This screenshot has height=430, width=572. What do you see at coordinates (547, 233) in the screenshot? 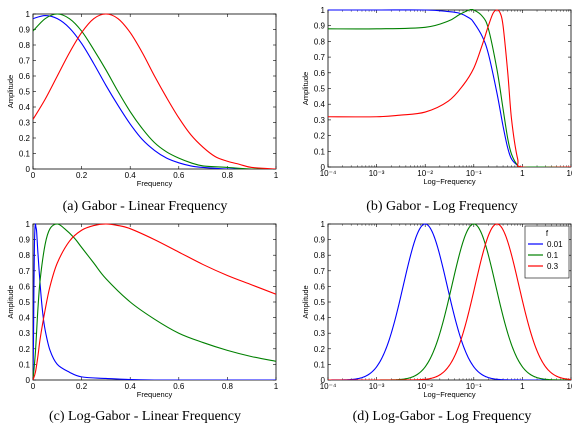
I see `legend-title: f` at bounding box center [547, 233].